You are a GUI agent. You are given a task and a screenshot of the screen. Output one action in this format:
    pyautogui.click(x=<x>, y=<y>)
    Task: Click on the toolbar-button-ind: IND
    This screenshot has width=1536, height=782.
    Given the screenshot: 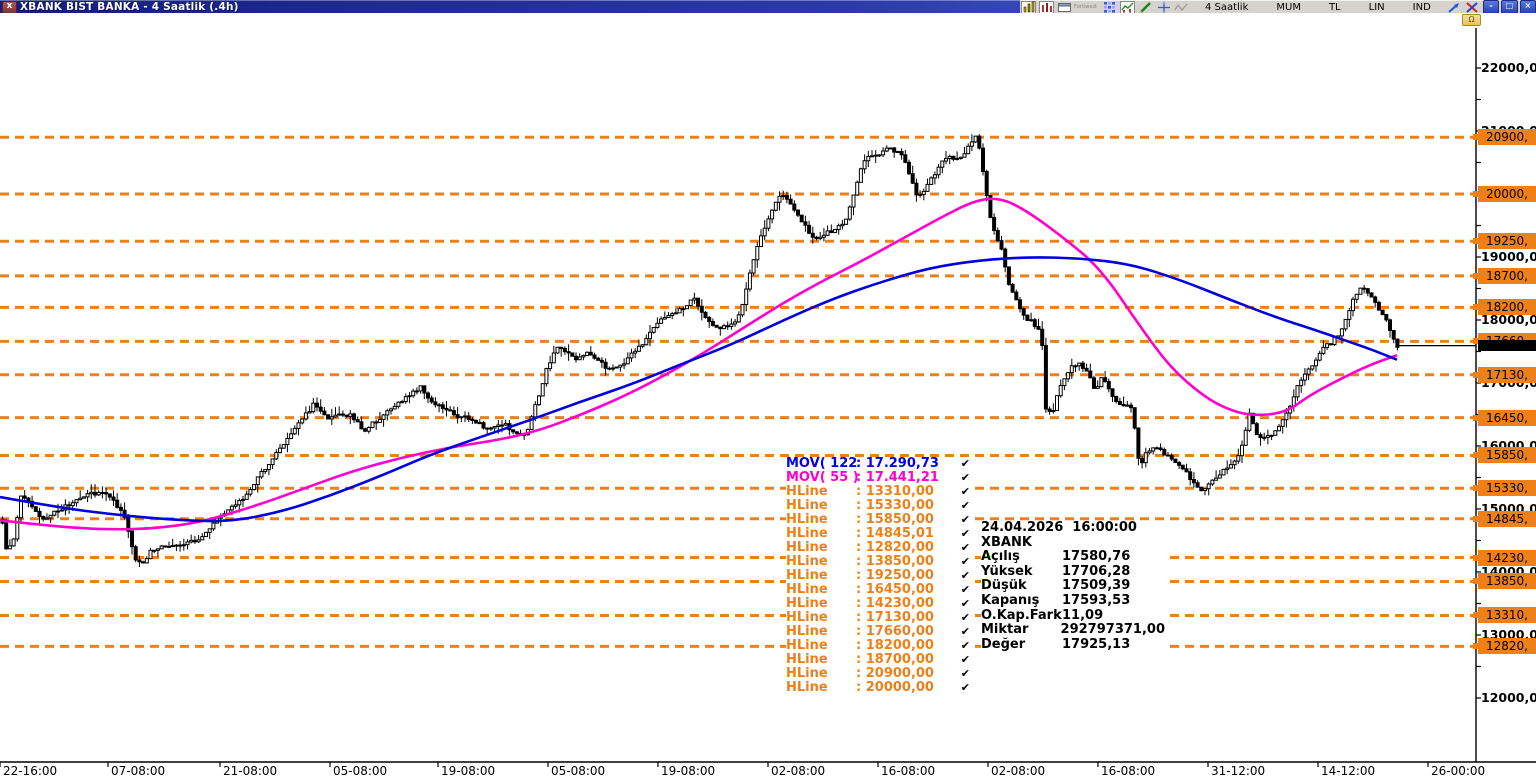 What is the action you would take?
    pyautogui.click(x=1421, y=7)
    